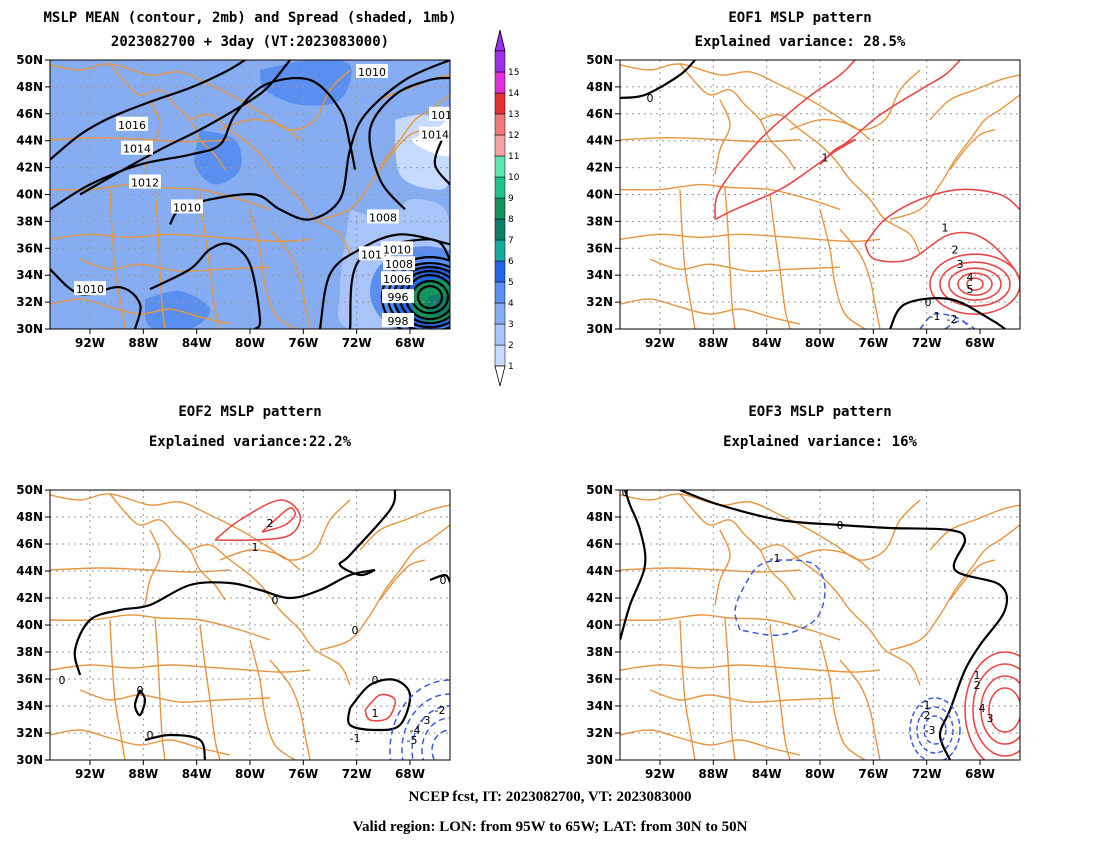  I want to click on lon-tick-label: 68W, so click(410, 343).